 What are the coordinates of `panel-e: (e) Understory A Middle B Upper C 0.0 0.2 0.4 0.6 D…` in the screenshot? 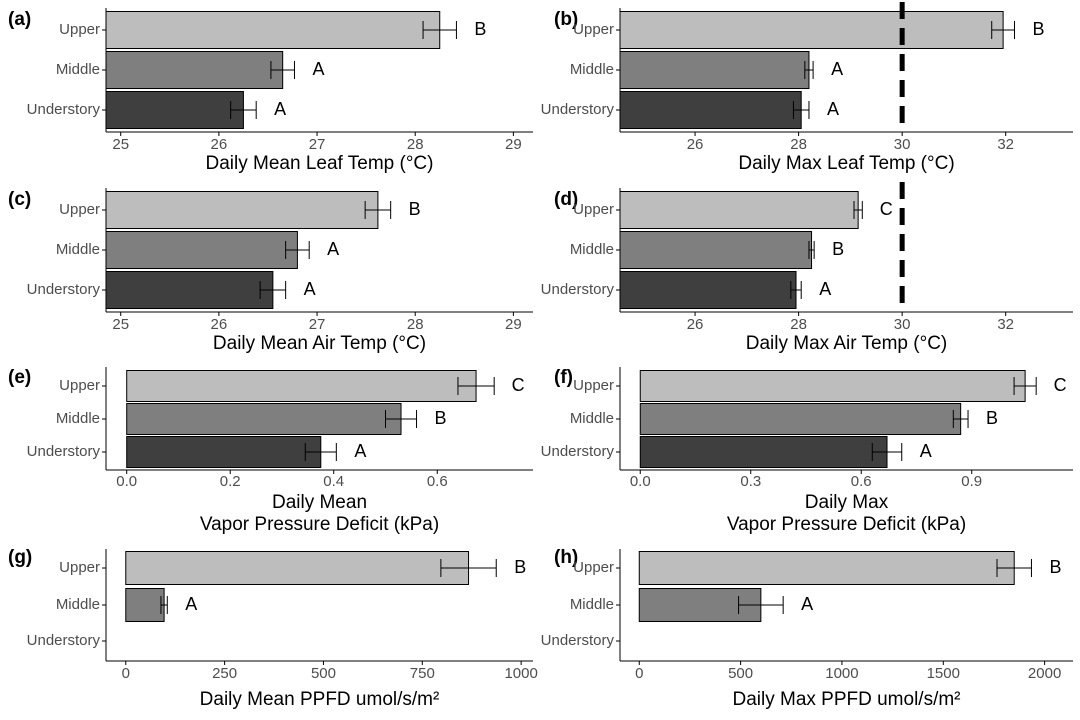 It's located at (270, 451).